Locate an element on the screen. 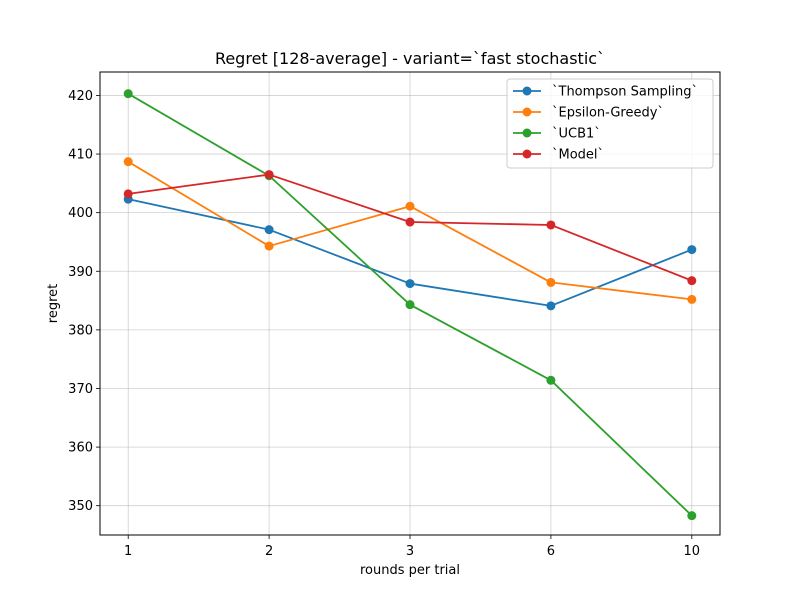 This screenshot has height=600, width=800. x-tick-label: 2 is located at coordinates (269, 551).